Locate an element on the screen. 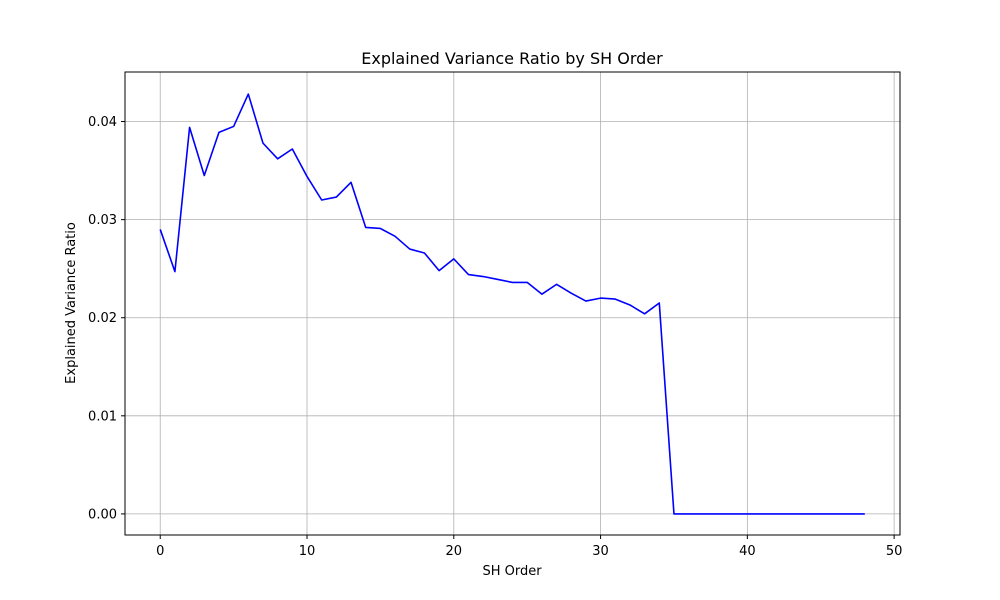 The image size is (1000, 600). x-tick-label: 30 is located at coordinates (600, 551).